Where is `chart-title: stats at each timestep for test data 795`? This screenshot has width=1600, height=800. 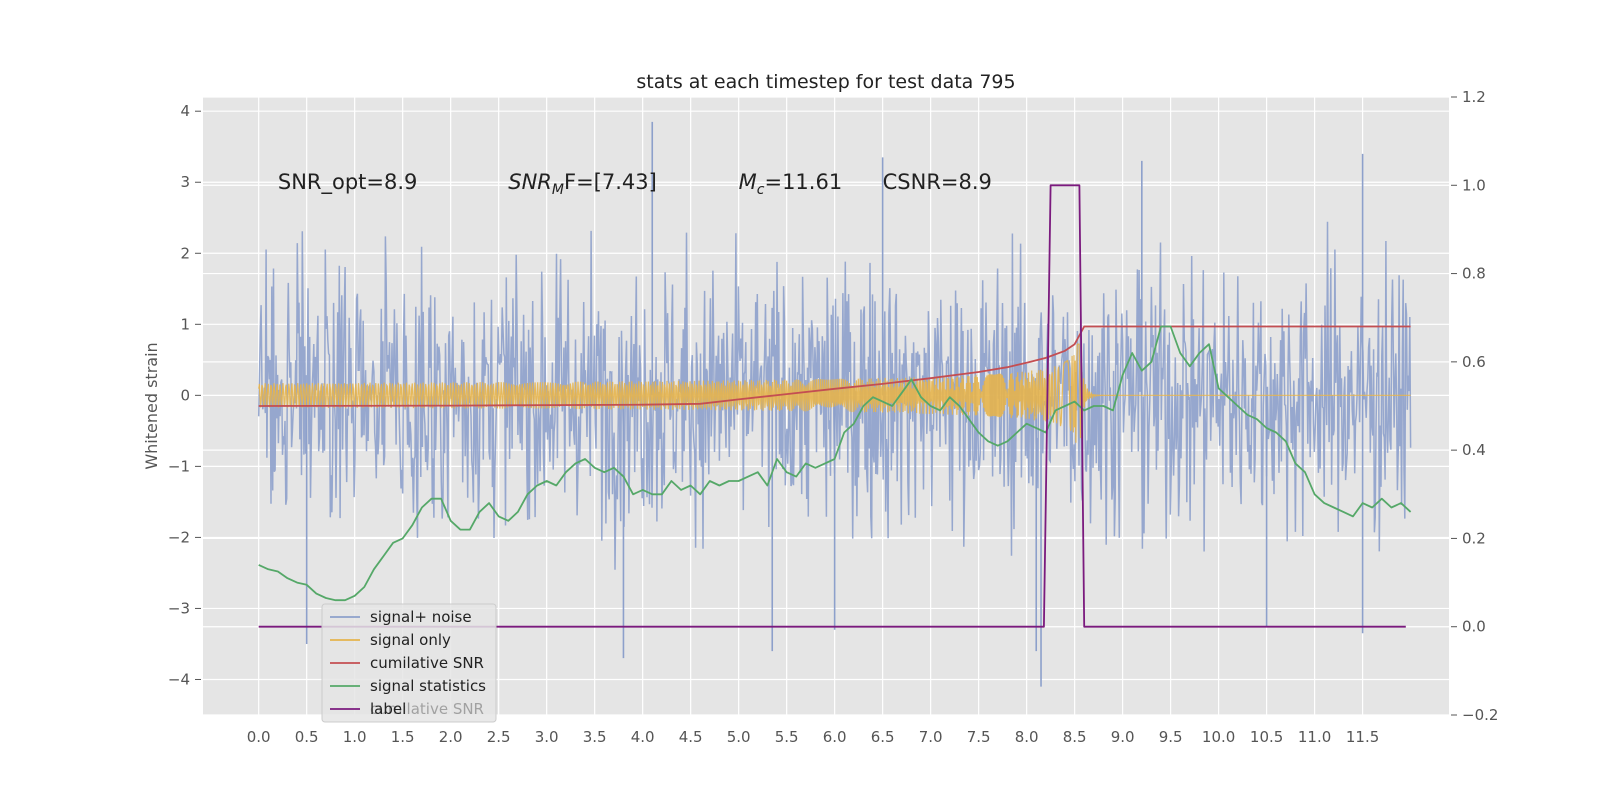 chart-title: stats at each timestep for test data 795 is located at coordinates (825, 82).